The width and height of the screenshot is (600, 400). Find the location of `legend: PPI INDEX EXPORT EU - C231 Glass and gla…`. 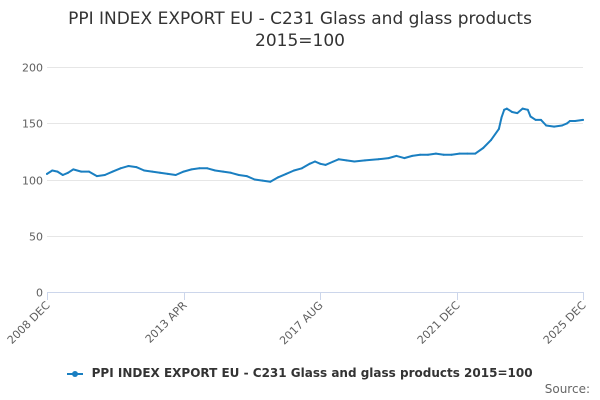

legend: PPI INDEX EXPORT EU - C231 Glass and gla… is located at coordinates (300, 373).